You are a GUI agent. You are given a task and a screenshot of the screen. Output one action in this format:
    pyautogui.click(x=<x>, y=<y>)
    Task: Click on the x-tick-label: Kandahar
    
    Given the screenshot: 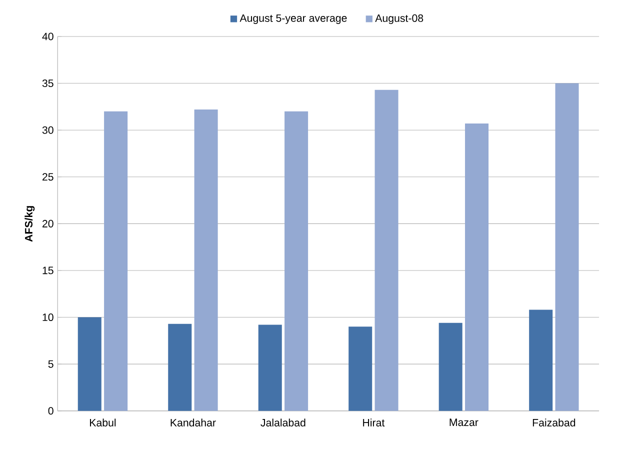 What is the action you would take?
    pyautogui.click(x=193, y=422)
    